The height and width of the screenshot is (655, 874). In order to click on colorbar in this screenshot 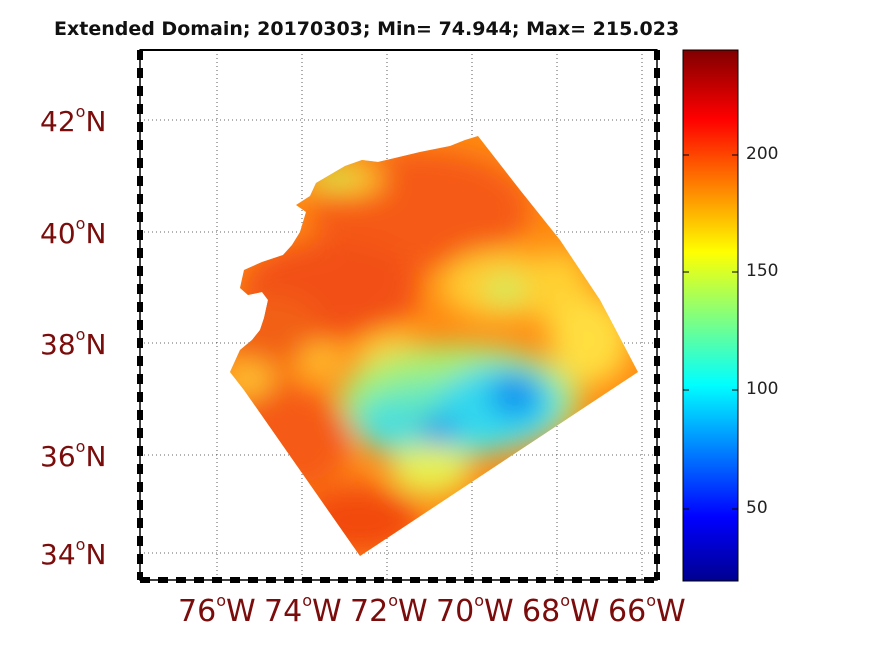, I will do `click(710, 315)`.